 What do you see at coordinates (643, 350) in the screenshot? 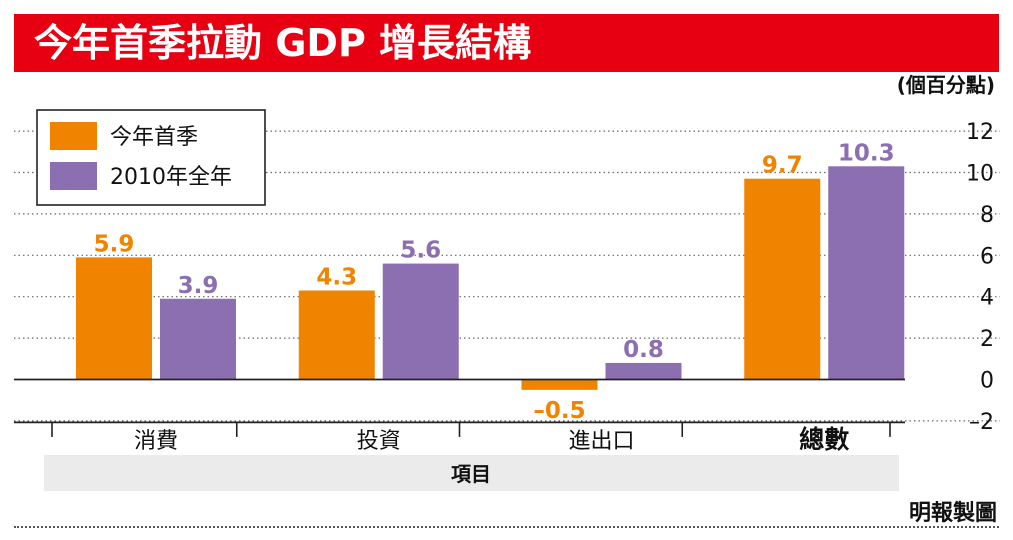
I see `data-label: 0.8` at bounding box center [643, 350].